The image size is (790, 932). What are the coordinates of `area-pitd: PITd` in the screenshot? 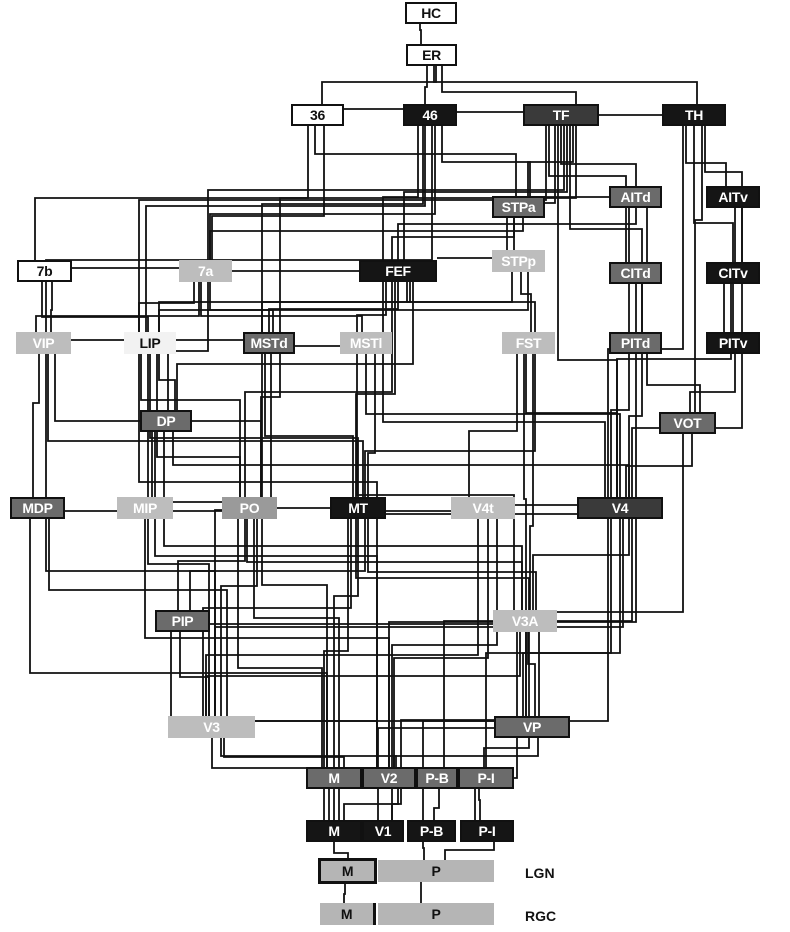 It's located at (635, 343).